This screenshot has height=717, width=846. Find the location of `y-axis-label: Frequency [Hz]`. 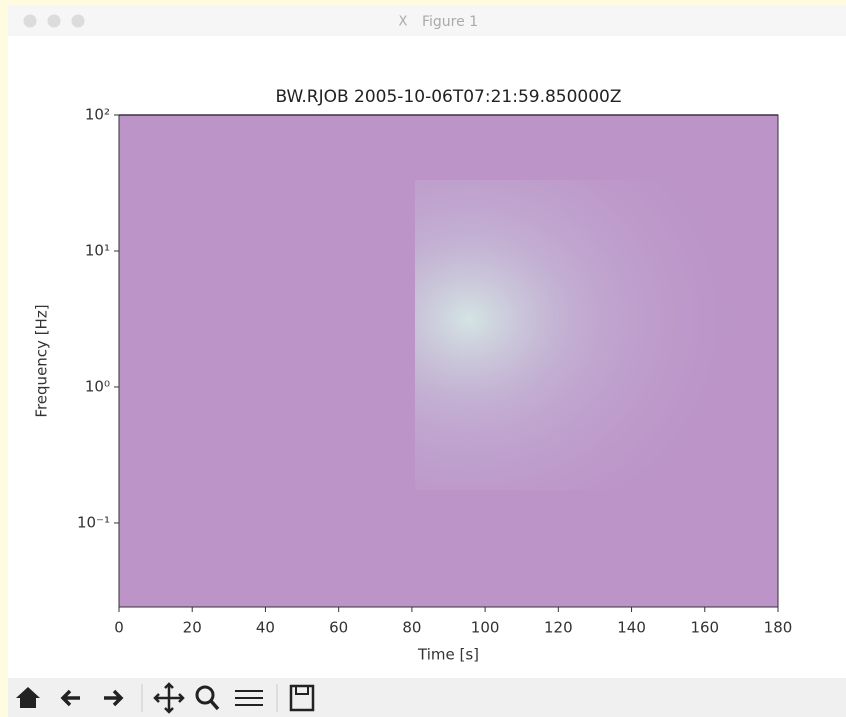

y-axis-label: Frequency [Hz] is located at coordinates (42, 360).